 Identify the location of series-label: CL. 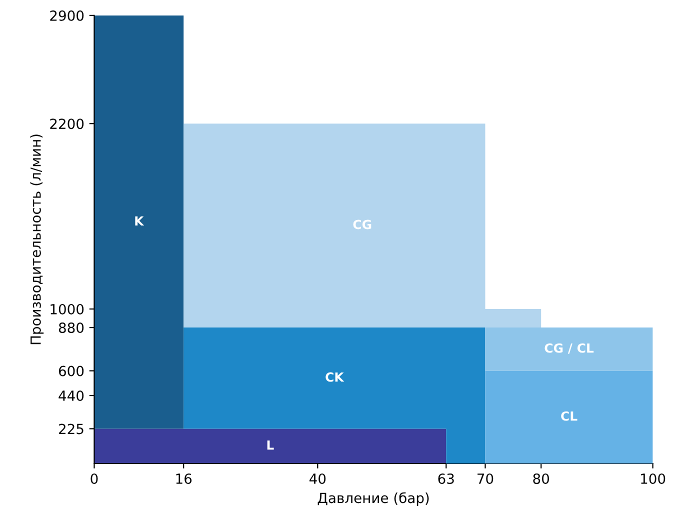
(569, 416).